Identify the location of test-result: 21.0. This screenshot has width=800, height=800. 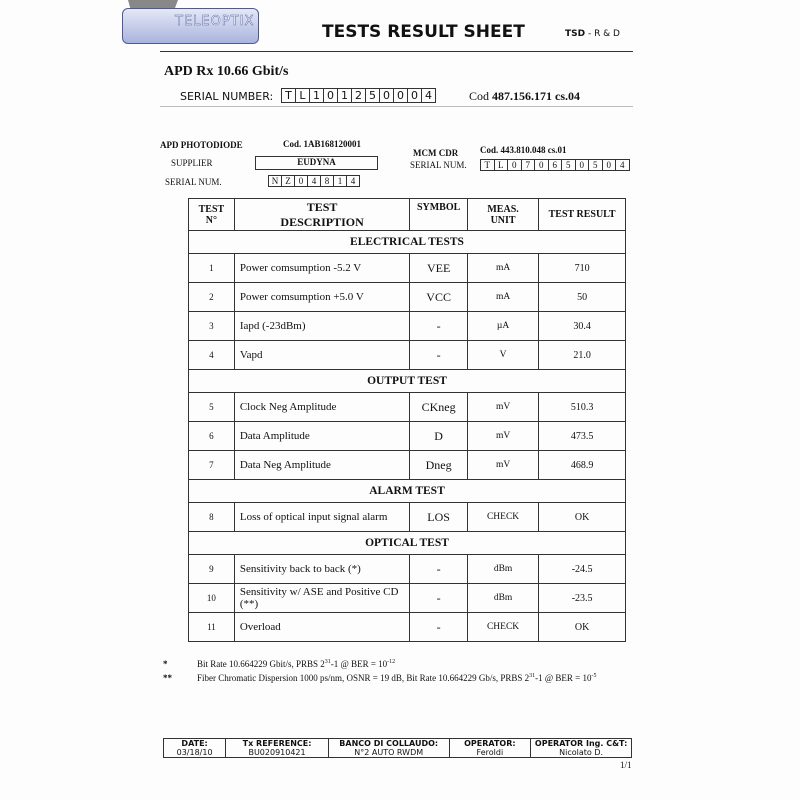
(582, 355).